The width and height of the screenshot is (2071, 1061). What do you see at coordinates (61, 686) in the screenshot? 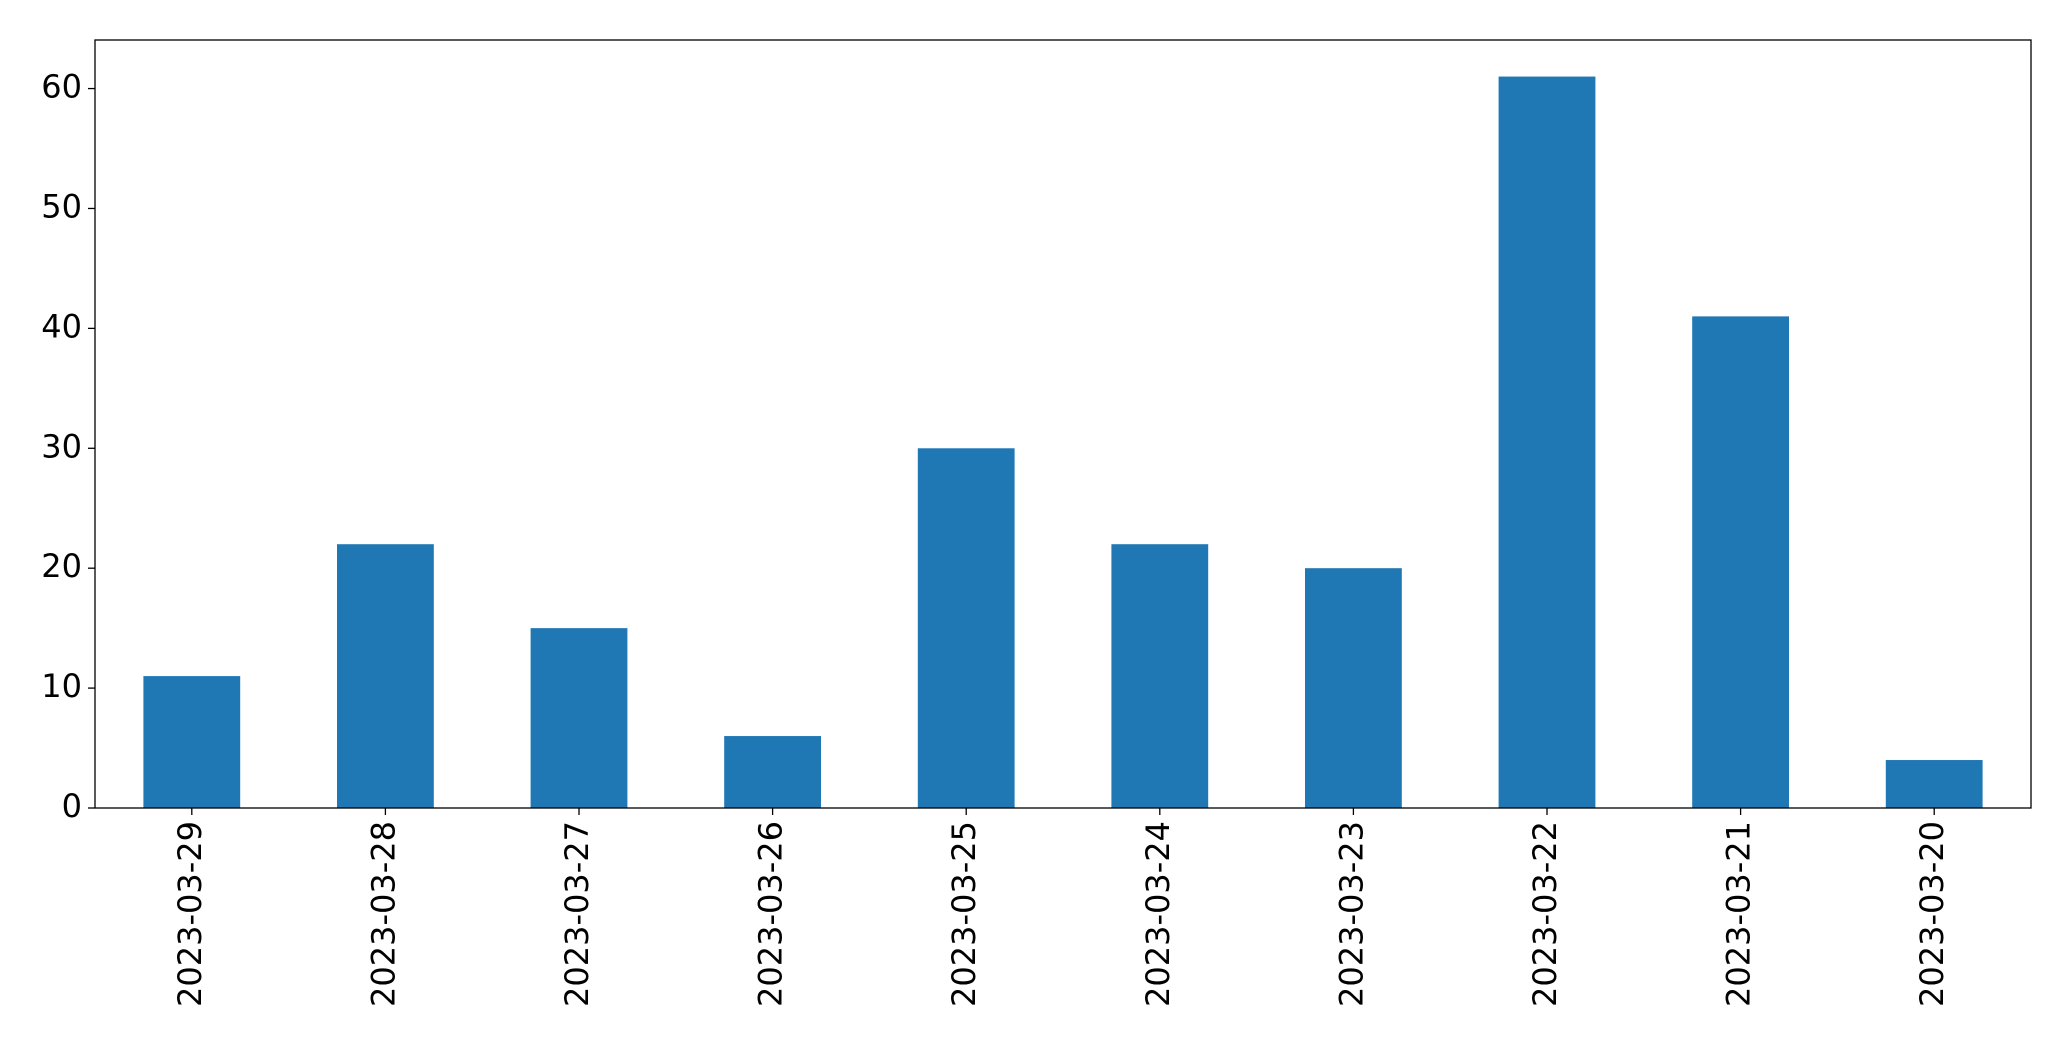
I see `y-tick-label: 10` at bounding box center [61, 686].